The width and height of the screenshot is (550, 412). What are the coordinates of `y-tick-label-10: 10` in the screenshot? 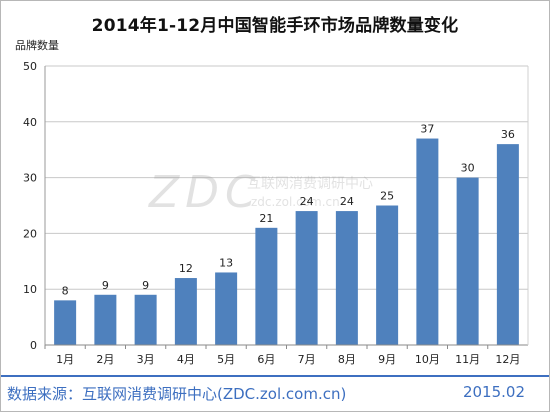 It's located at (30, 289).